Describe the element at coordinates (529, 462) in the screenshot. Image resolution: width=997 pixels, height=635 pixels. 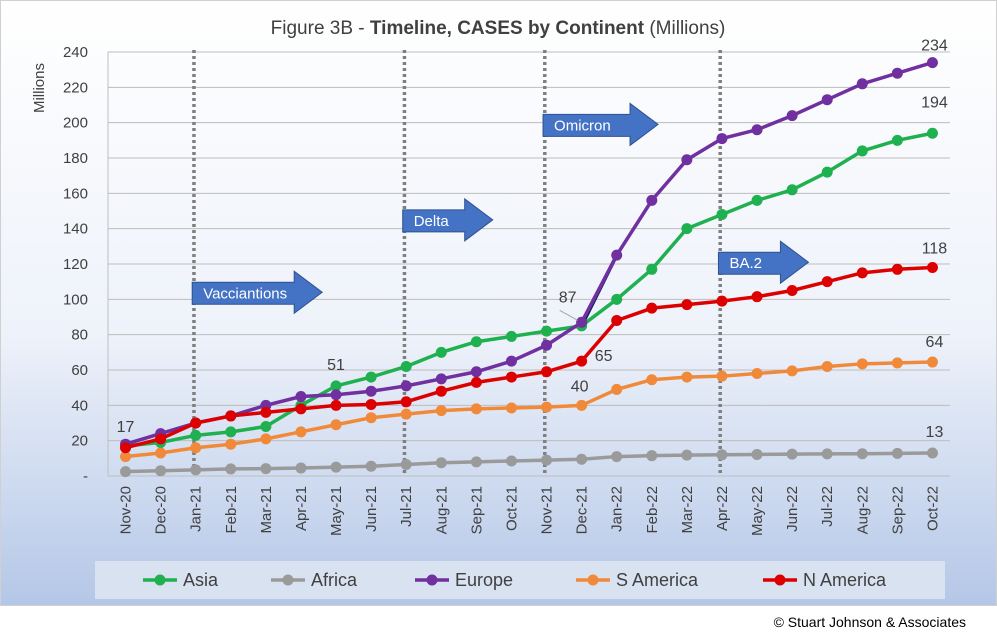
I see `series-africa` at that location.